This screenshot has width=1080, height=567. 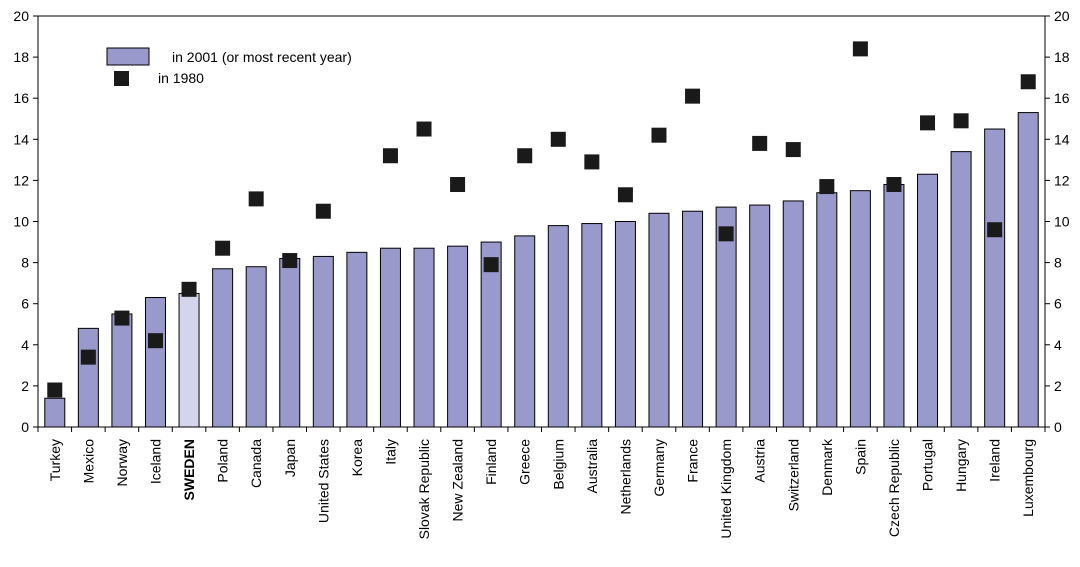 What do you see at coordinates (229, 66) in the screenshot?
I see `legend: in 2001 (or most recent year) in 1980` at bounding box center [229, 66].